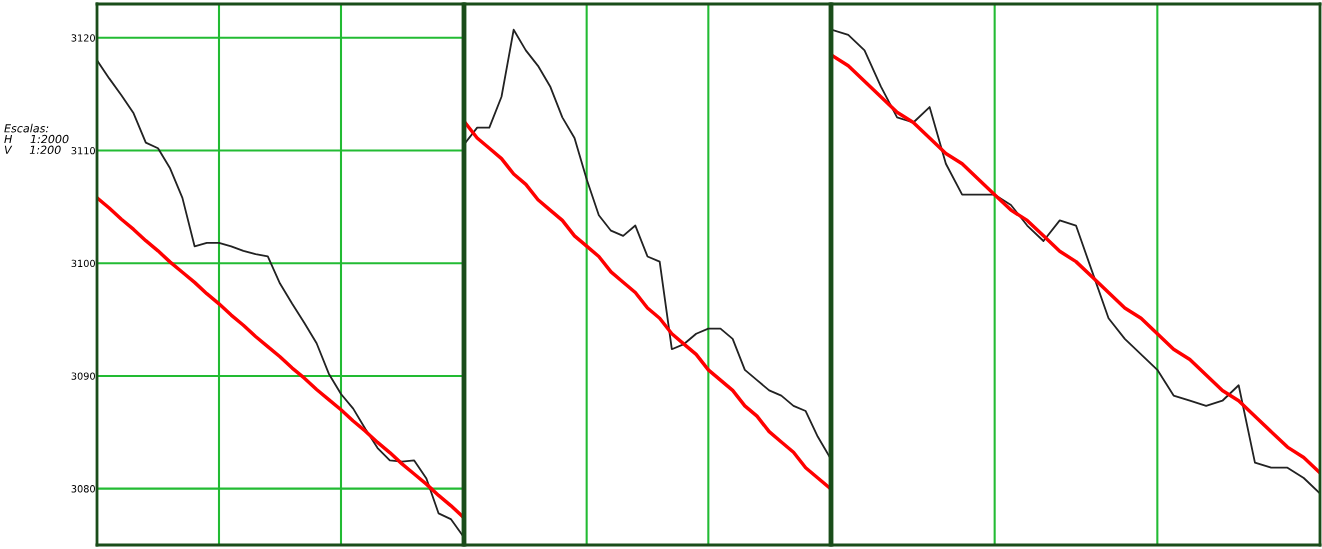  Describe the element at coordinates (83, 38) in the screenshot. I see `y-tick-label: 3120` at that location.